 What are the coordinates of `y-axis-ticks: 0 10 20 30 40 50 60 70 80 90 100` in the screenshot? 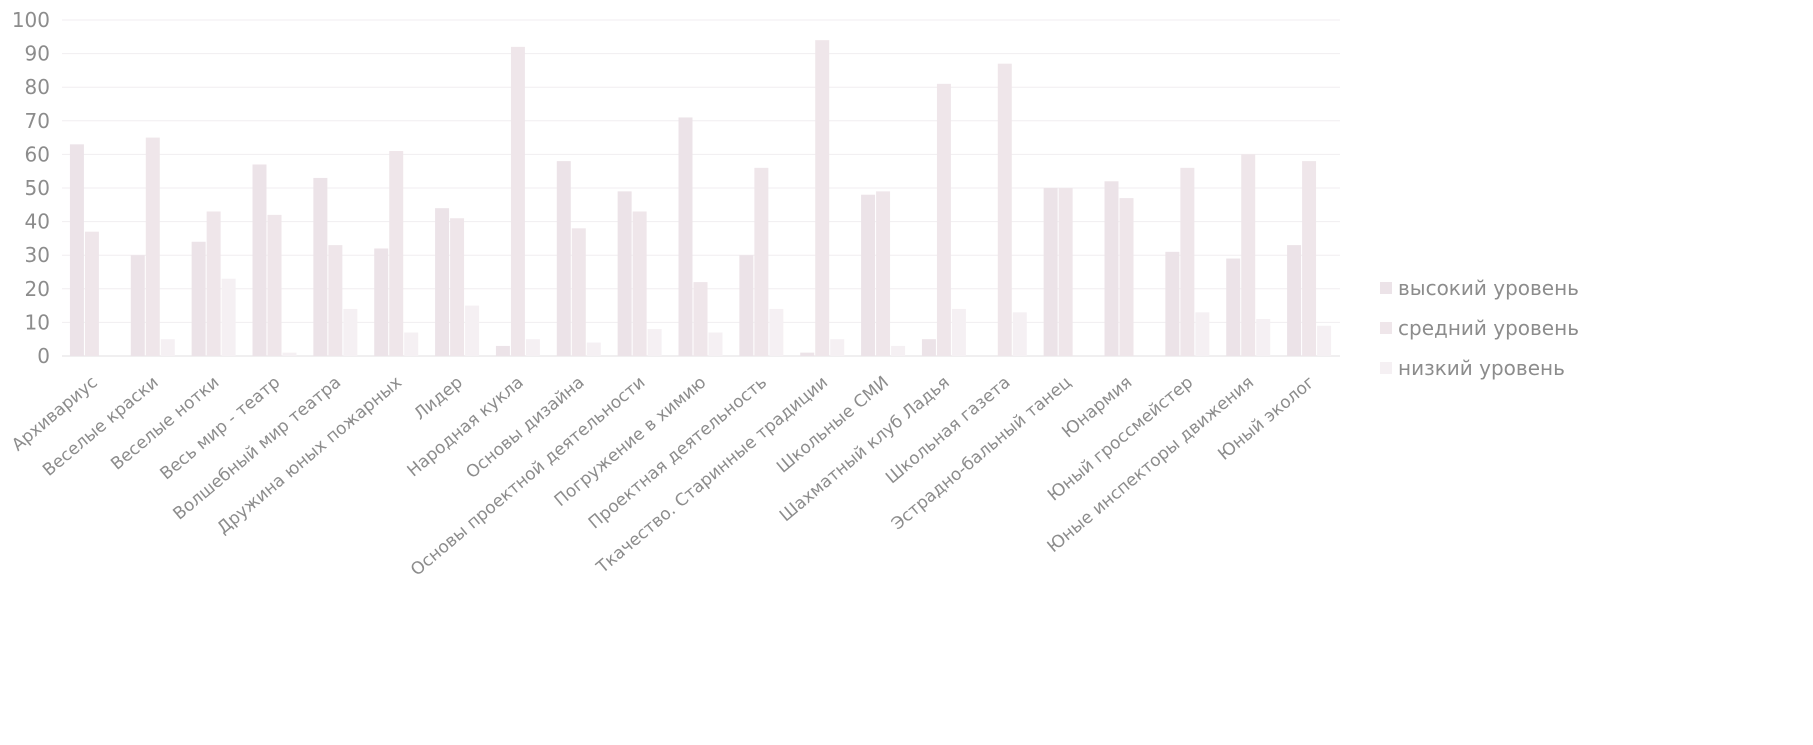 It's located at (31, 188).